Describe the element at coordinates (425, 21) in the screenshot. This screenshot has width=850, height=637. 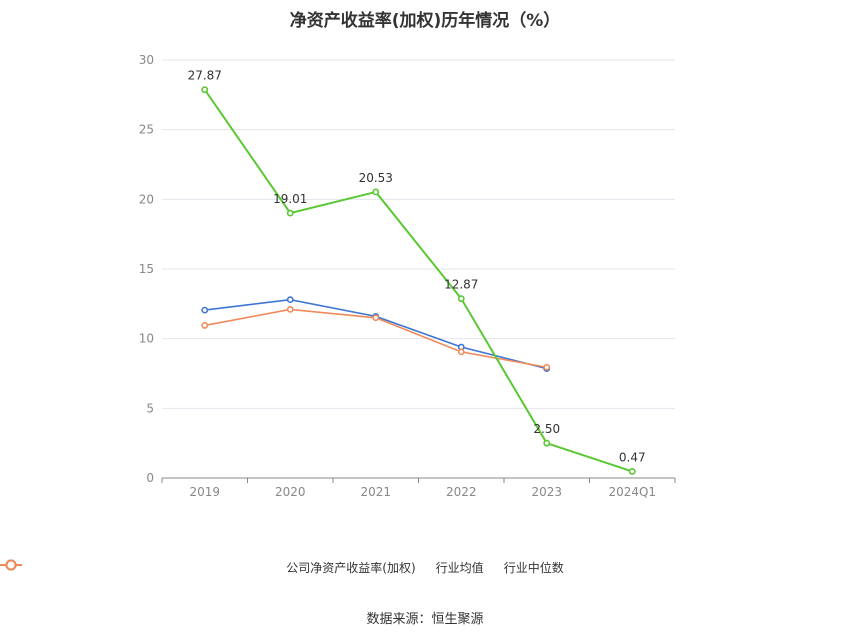
I see `chart-title: 净资产收益率(加权)历年情况（%）` at that location.